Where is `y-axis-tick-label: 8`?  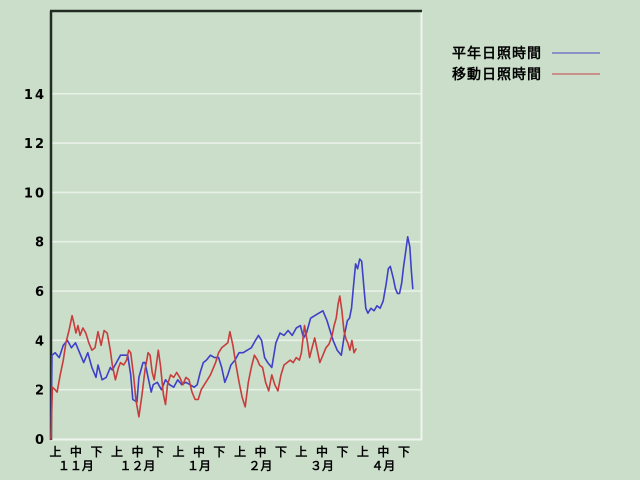 y-axis-tick-label: 8 is located at coordinates (40, 243).